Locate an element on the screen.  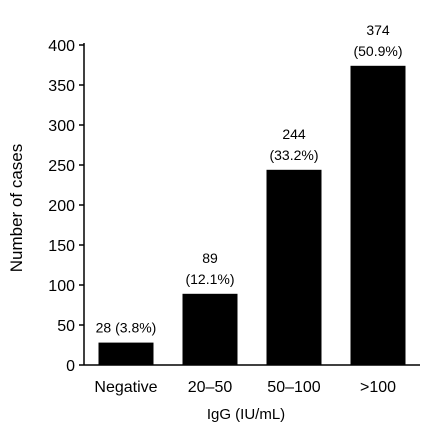
y-axis-title: Number of cases is located at coordinates (16, 208).